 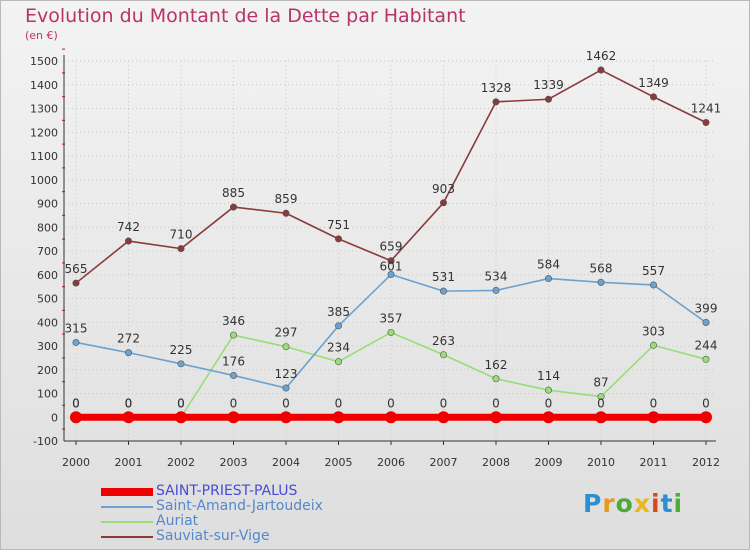 I want to click on proxiti-logo: Proxiti, so click(x=633, y=503).